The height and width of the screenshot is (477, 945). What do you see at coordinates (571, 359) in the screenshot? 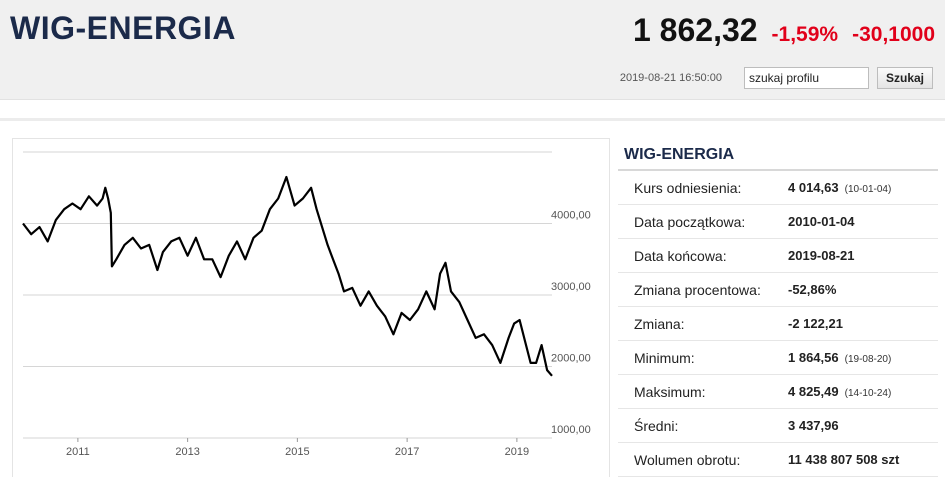
I see `y-tick-label: 2000,00` at bounding box center [571, 359].